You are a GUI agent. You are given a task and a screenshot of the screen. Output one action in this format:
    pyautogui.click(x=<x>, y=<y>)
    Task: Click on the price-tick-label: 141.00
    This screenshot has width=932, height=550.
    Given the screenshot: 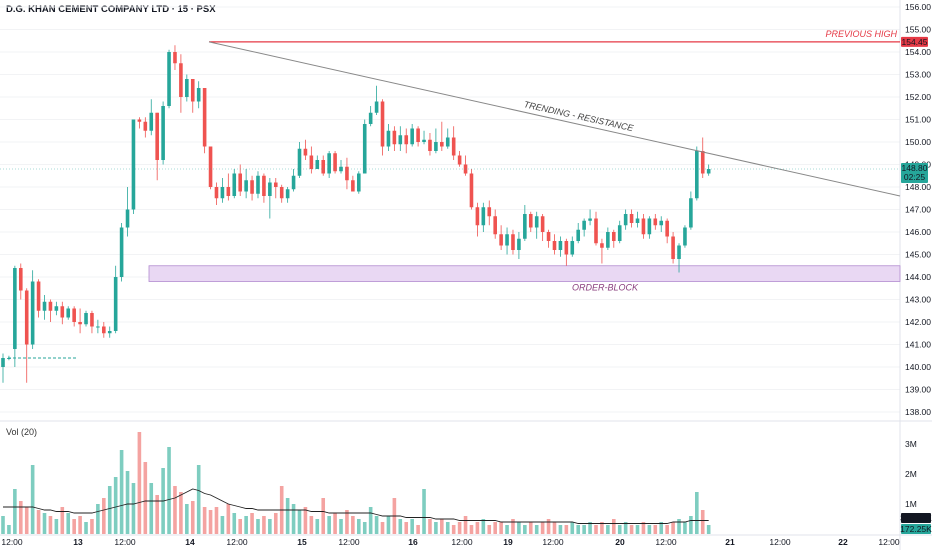 What is the action you would take?
    pyautogui.click(x=918, y=345)
    